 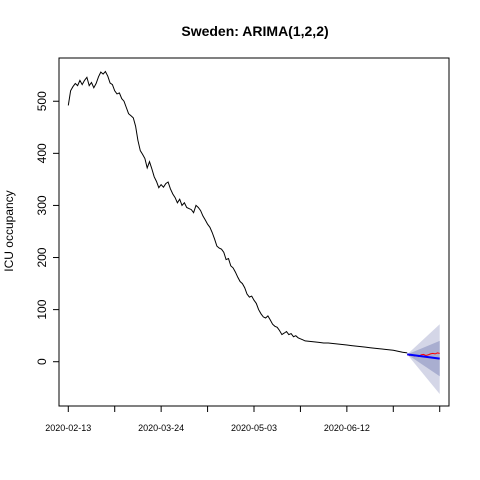 What do you see at coordinates (254, 428) in the screenshot?
I see `x-tick-label: 2020-05-03` at bounding box center [254, 428].